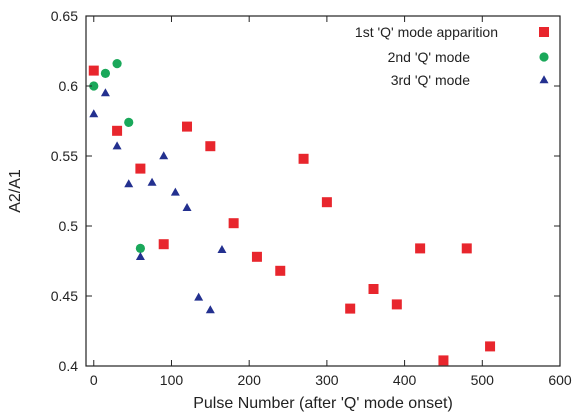 The width and height of the screenshot is (574, 415). Describe the element at coordinates (323, 403) in the screenshot. I see `x-axis-label: Pulse Number (after 'Q' mode onset)` at that location.